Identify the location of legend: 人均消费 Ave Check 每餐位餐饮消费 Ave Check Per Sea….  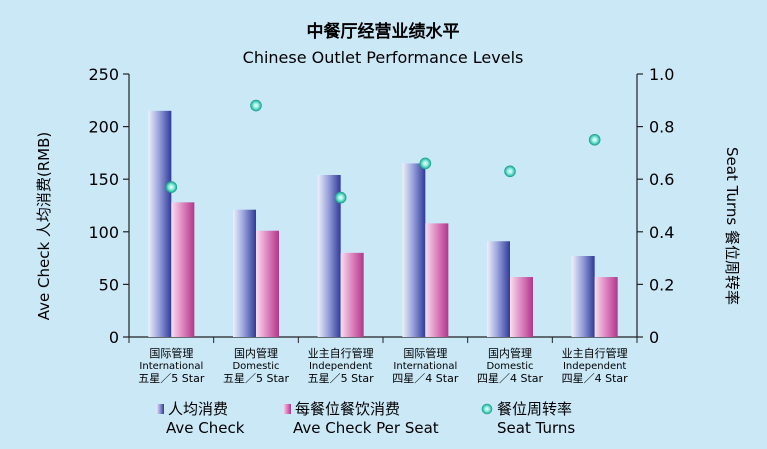
(365, 418).